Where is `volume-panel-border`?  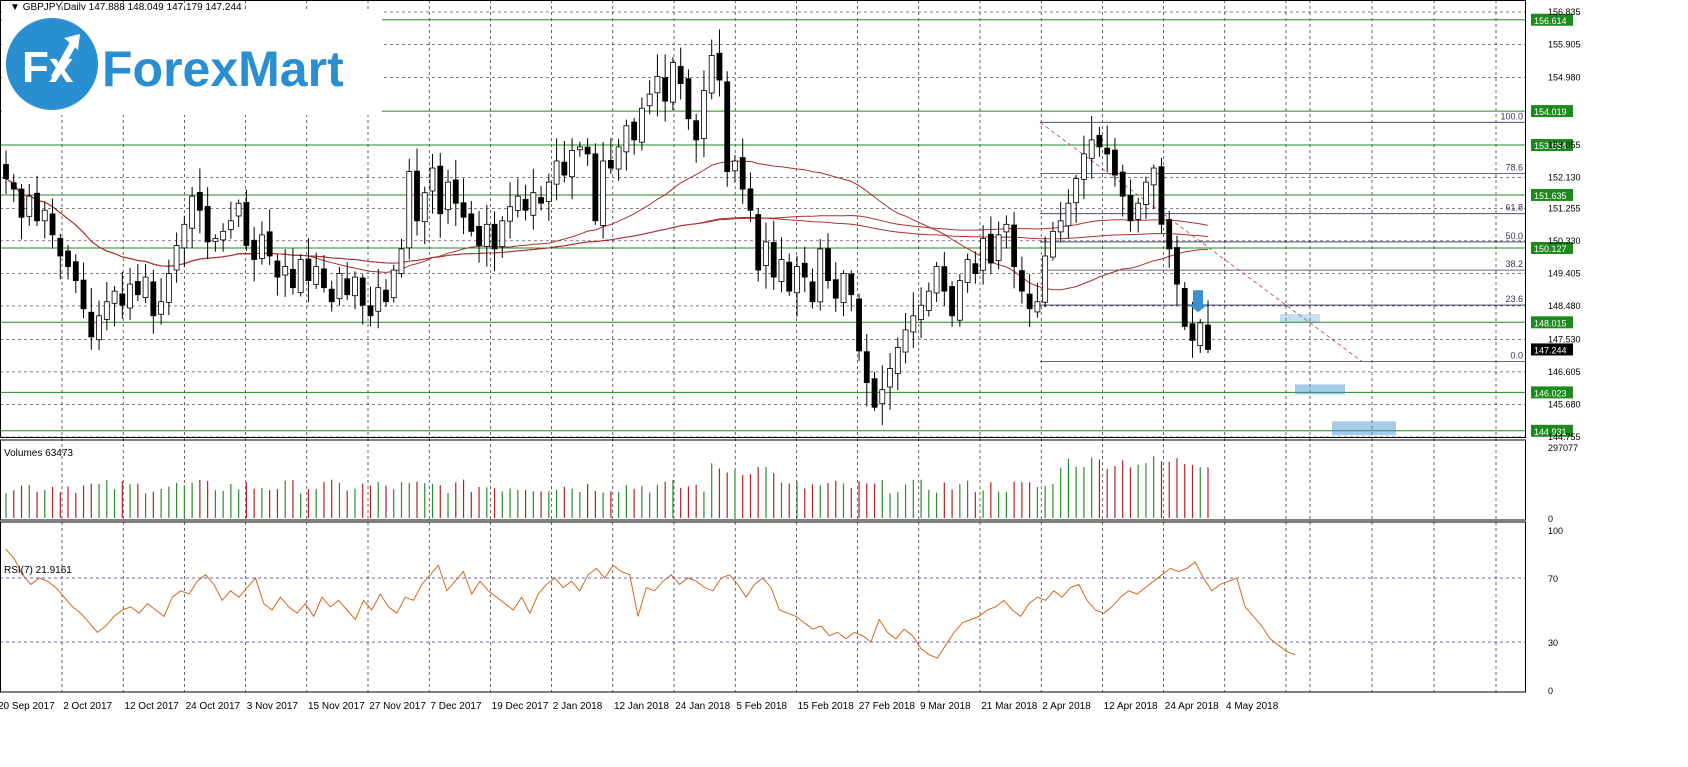 volume-panel-border is located at coordinates (763, 480).